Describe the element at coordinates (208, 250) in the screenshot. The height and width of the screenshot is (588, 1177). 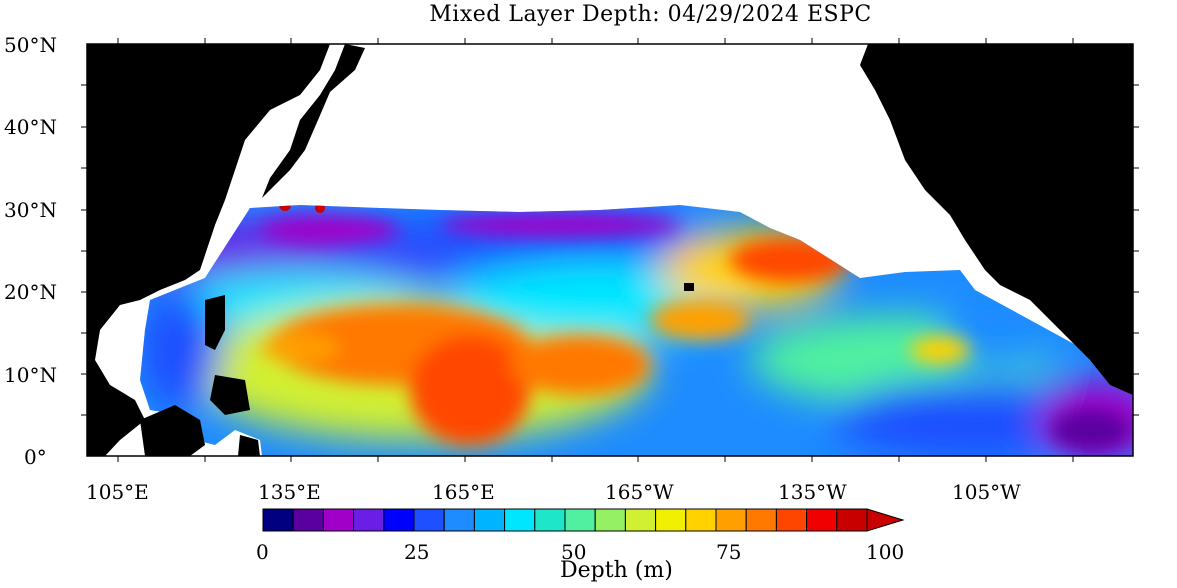
I see `asia-landmass` at that location.